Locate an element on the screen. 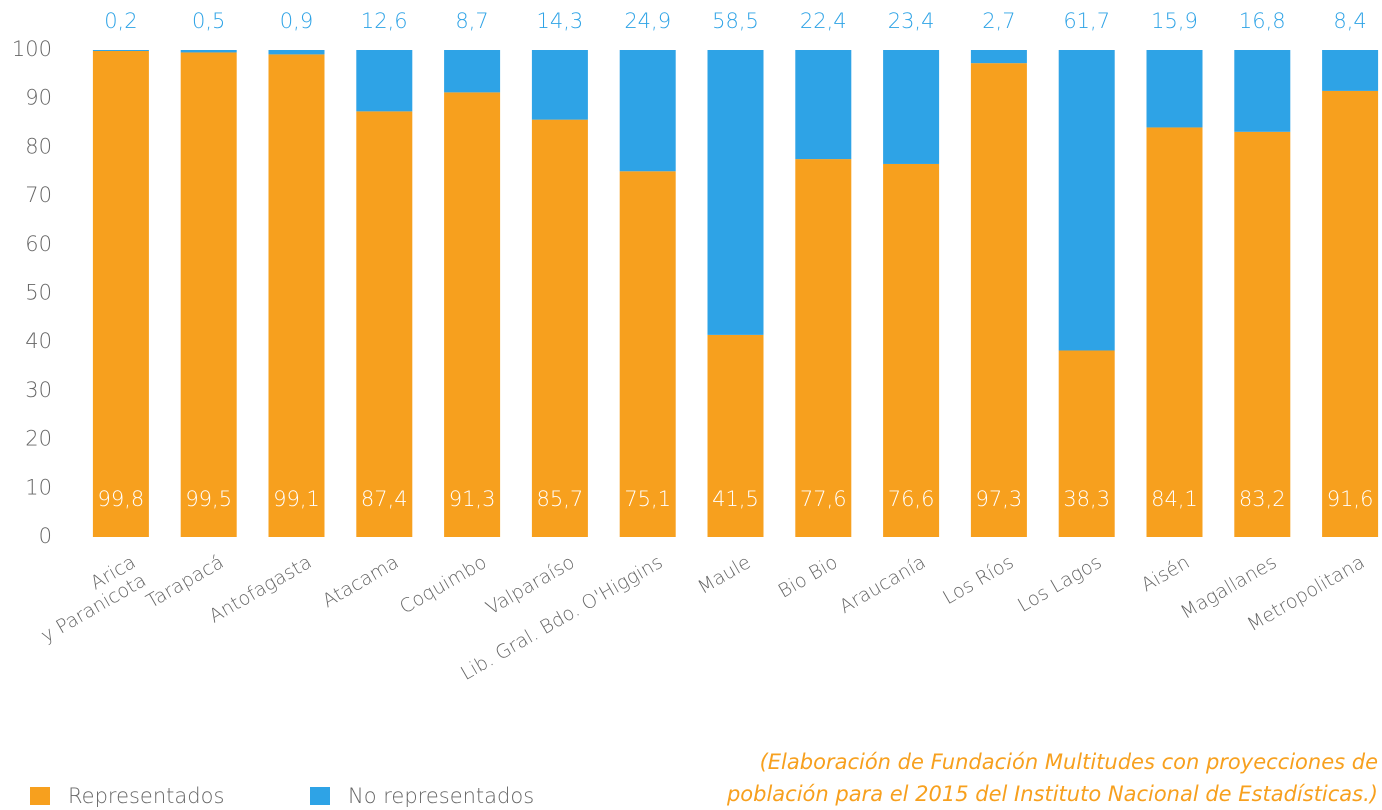 This screenshot has width=1382, height=810. data-label: 0,2 is located at coordinates (120, 21).